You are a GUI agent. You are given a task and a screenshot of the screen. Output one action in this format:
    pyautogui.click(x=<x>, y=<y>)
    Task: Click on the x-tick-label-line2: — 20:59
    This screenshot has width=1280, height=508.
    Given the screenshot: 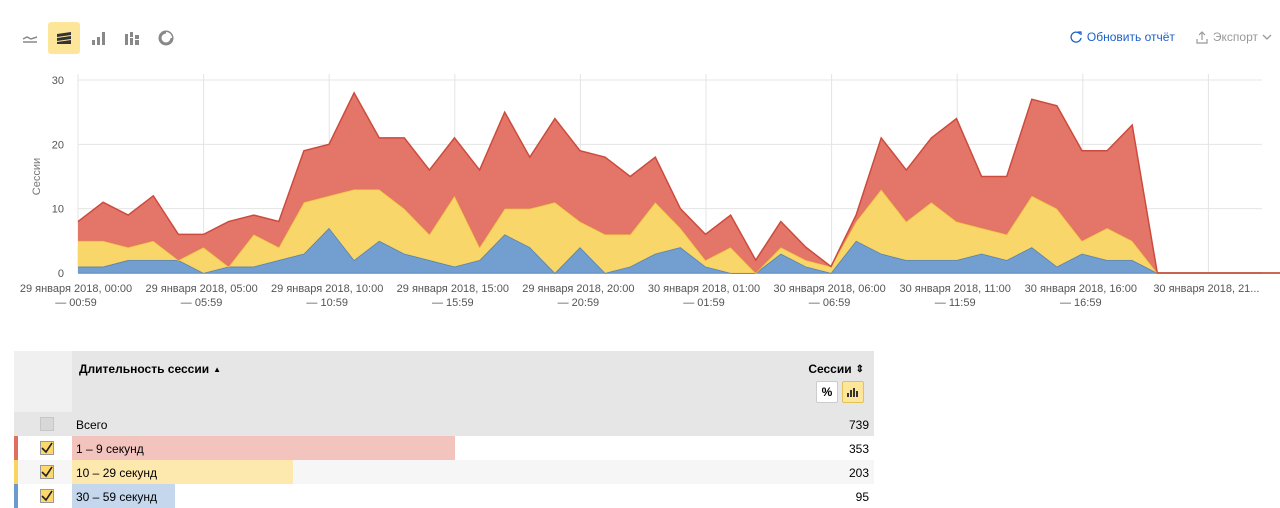 What is the action you would take?
    pyautogui.click(x=579, y=303)
    